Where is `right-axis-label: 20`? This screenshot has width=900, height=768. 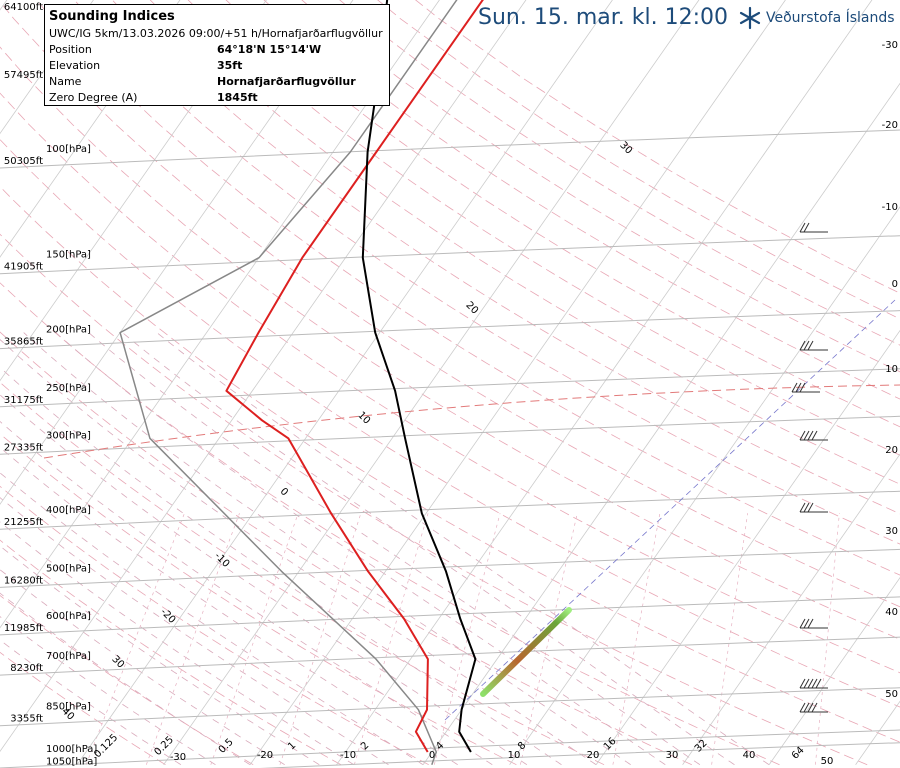 right-axis-label: 20 is located at coordinates (891, 450).